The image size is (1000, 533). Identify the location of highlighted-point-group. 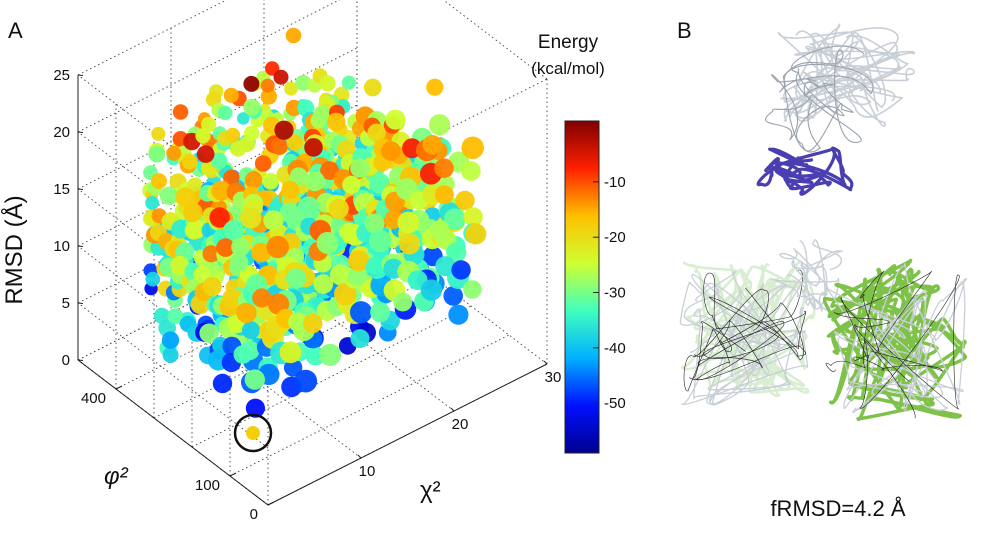
(253, 433).